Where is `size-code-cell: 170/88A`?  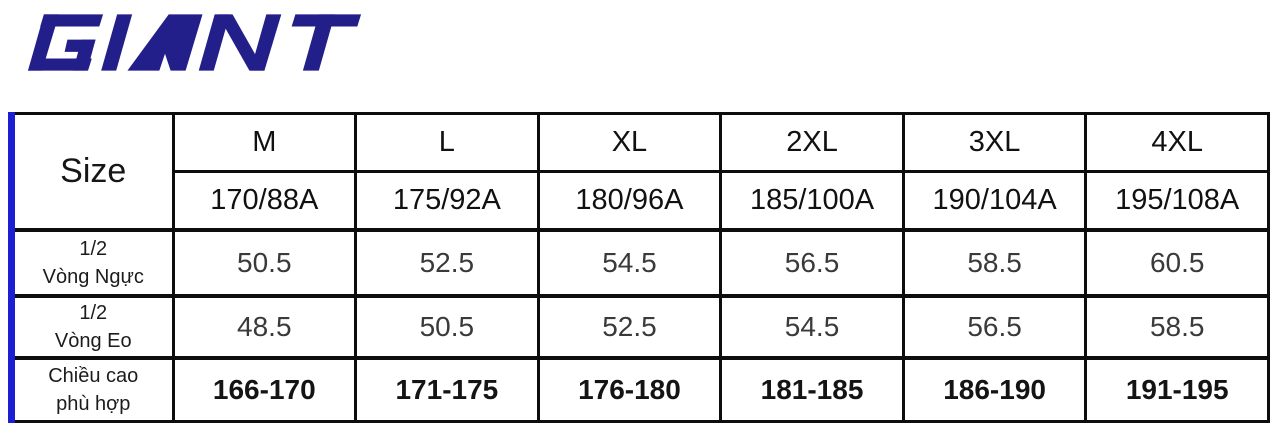 size-code-cell: 170/88A is located at coordinates (265, 200).